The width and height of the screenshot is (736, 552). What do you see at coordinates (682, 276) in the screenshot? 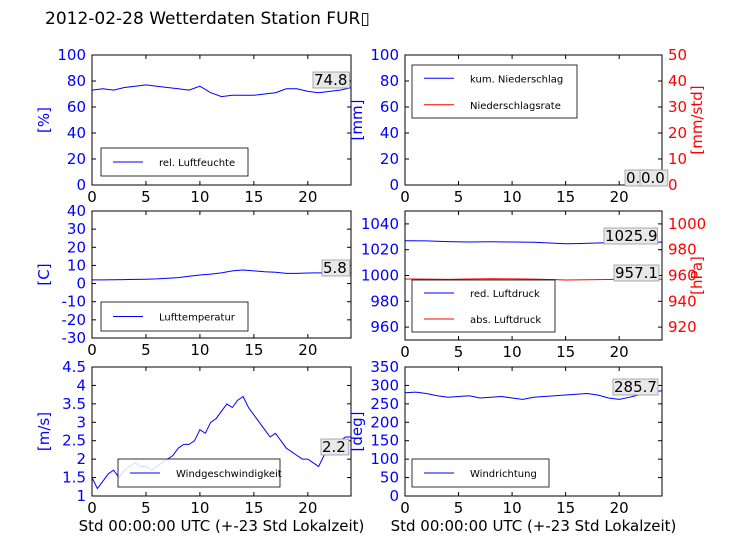
I see `y-right-tick-label: 960` at bounding box center [682, 276].